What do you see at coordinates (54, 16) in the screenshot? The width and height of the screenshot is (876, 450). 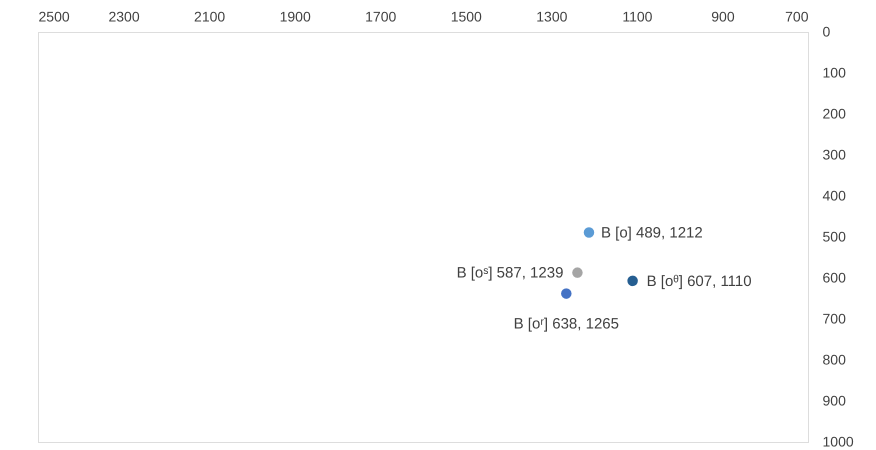 I see `x-tick-label: 2500` at bounding box center [54, 16].